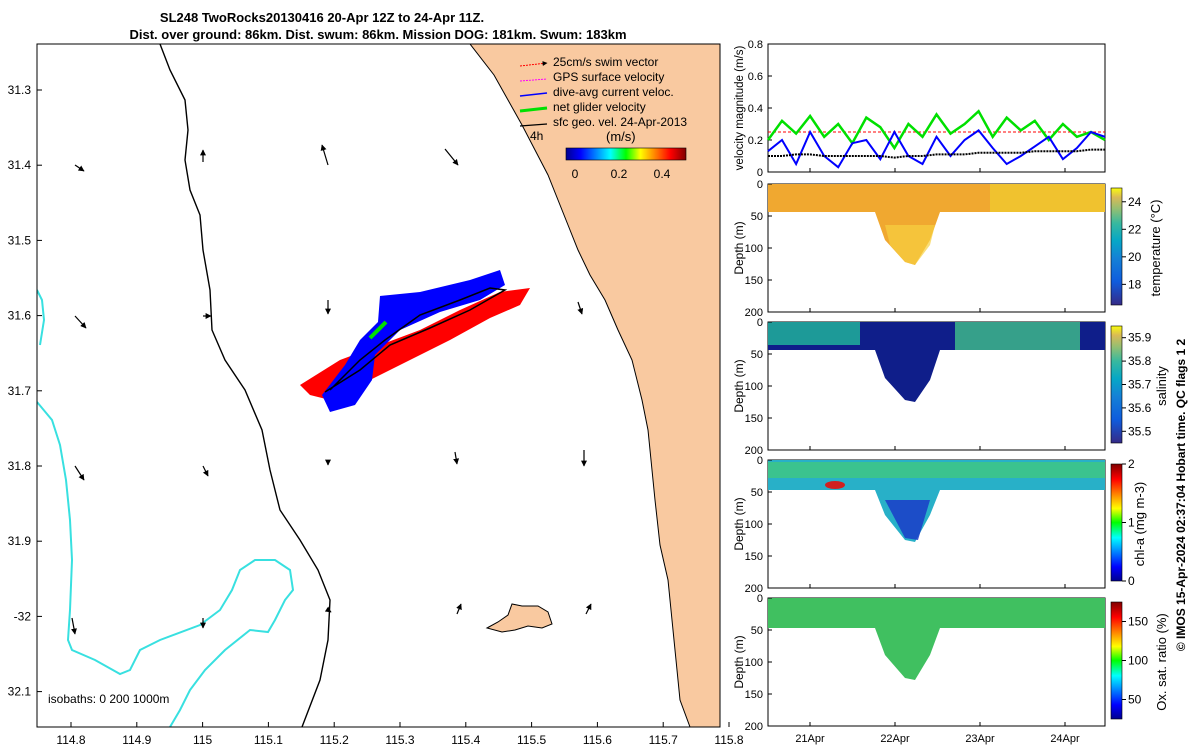  Describe the element at coordinates (533, 109) in the screenshot. I see `legend-net-swatch` at that location.